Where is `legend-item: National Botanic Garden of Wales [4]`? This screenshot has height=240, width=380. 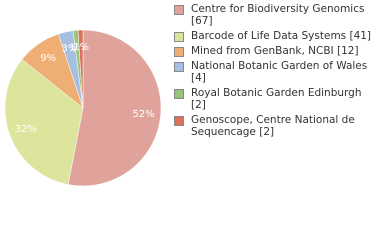 legend-item: National Botanic Garden of Wales [4] is located at coordinates (272, 72).